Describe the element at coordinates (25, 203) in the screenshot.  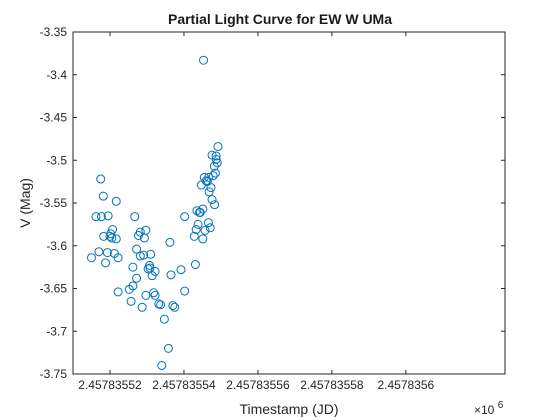
I see `y-axis-label: V (Mag)` at that location.